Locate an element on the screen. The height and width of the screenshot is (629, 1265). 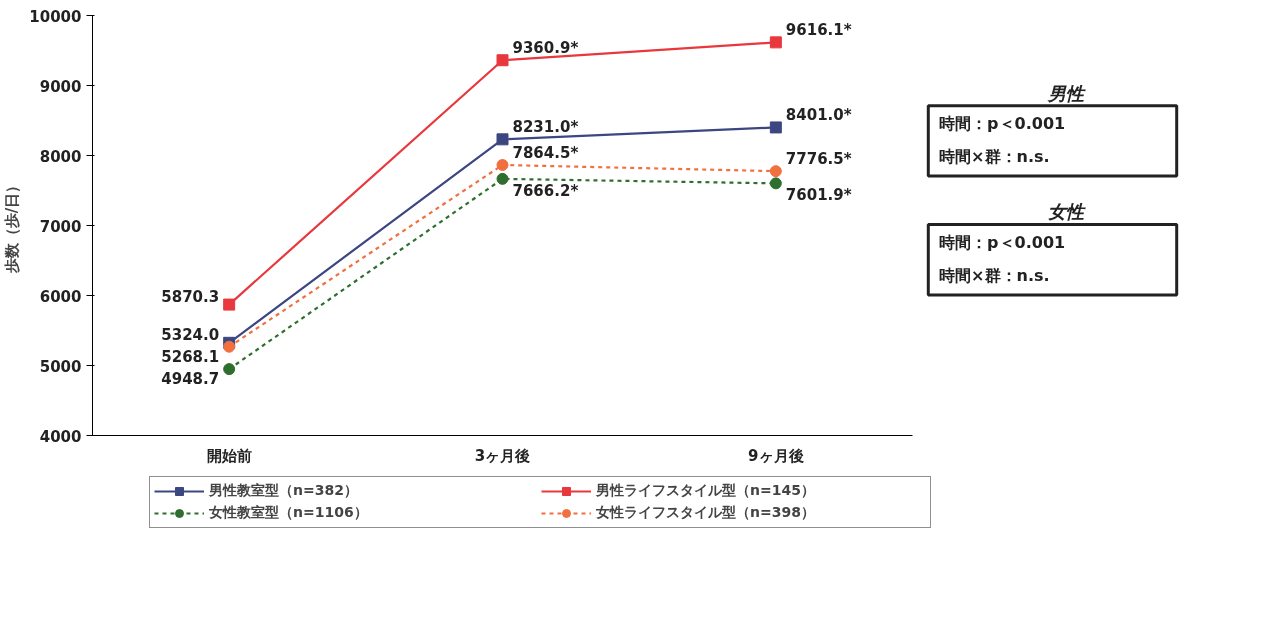
legend-label: 女性ライフスタイル型（n=398） is located at coordinates (706, 513).